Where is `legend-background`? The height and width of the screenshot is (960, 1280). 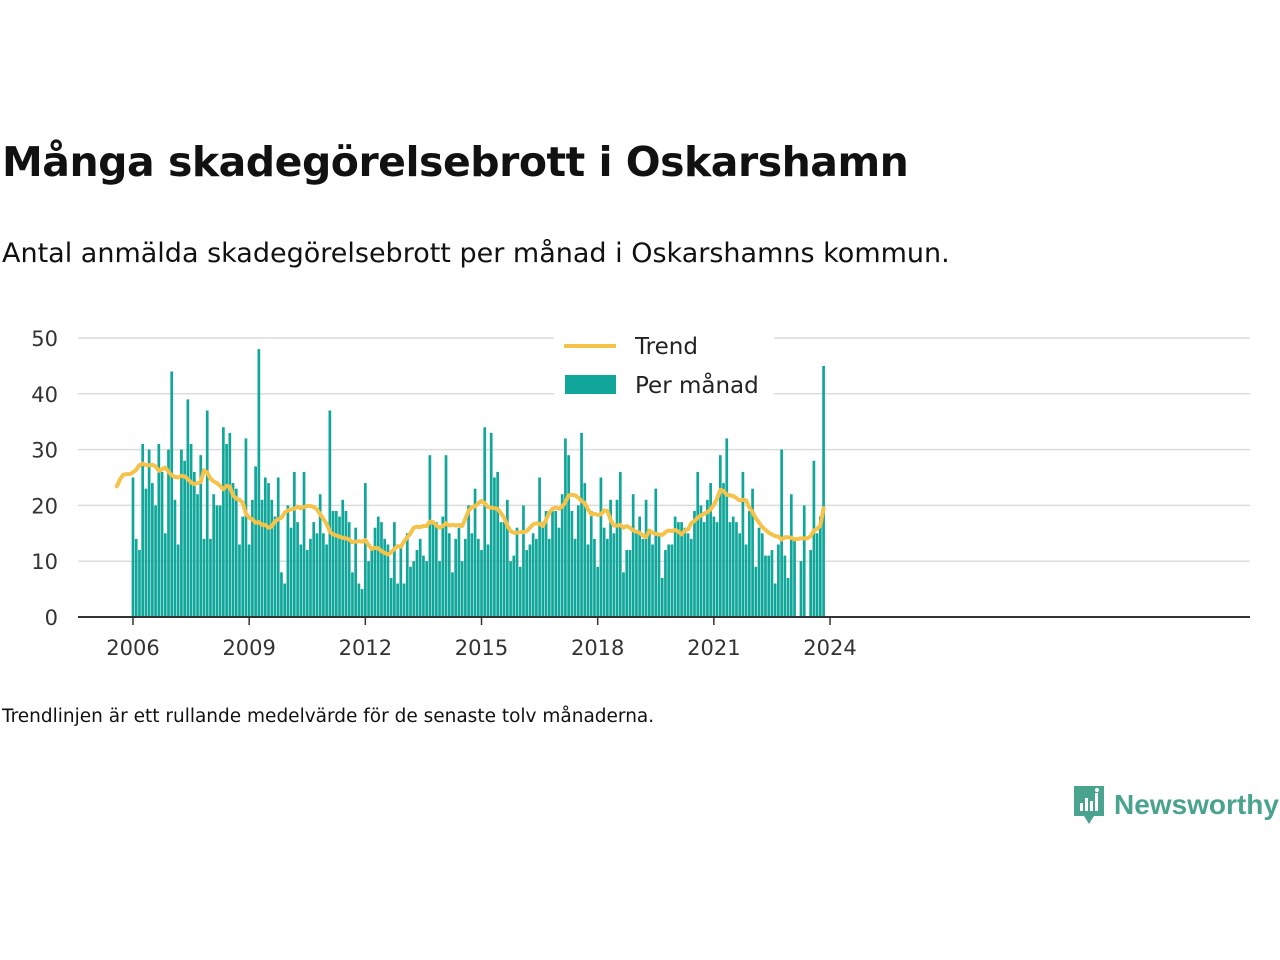 legend-background is located at coordinates (664, 374).